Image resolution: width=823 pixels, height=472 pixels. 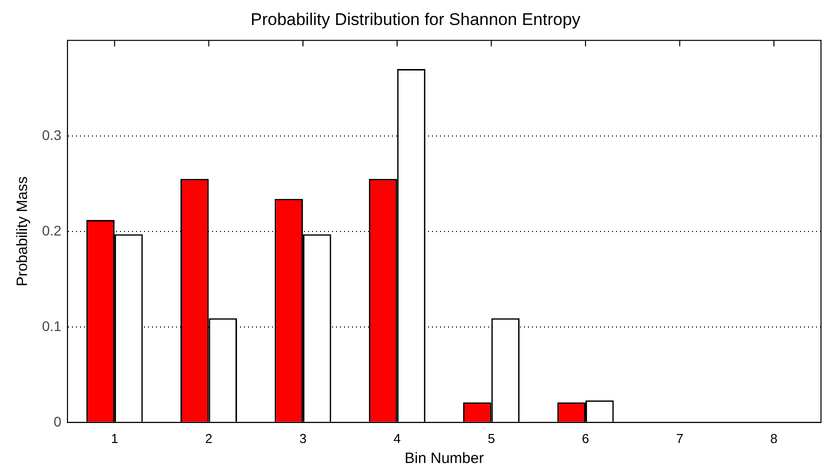 What do you see at coordinates (208, 438) in the screenshot?
I see `x-tick-label: 2` at bounding box center [208, 438].